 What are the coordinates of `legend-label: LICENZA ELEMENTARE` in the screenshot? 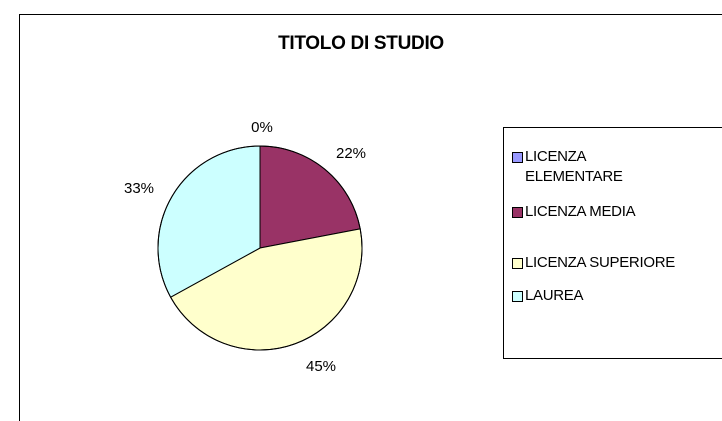 It's located at (574, 166).